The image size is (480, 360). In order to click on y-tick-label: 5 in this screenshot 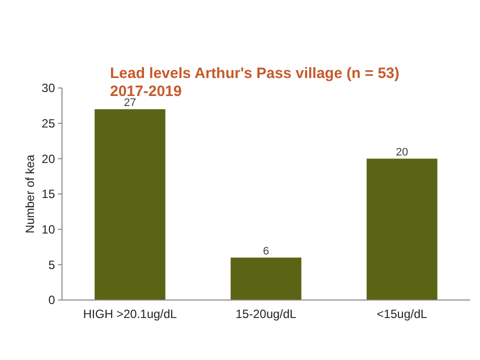, I will do `click(52, 265)`.